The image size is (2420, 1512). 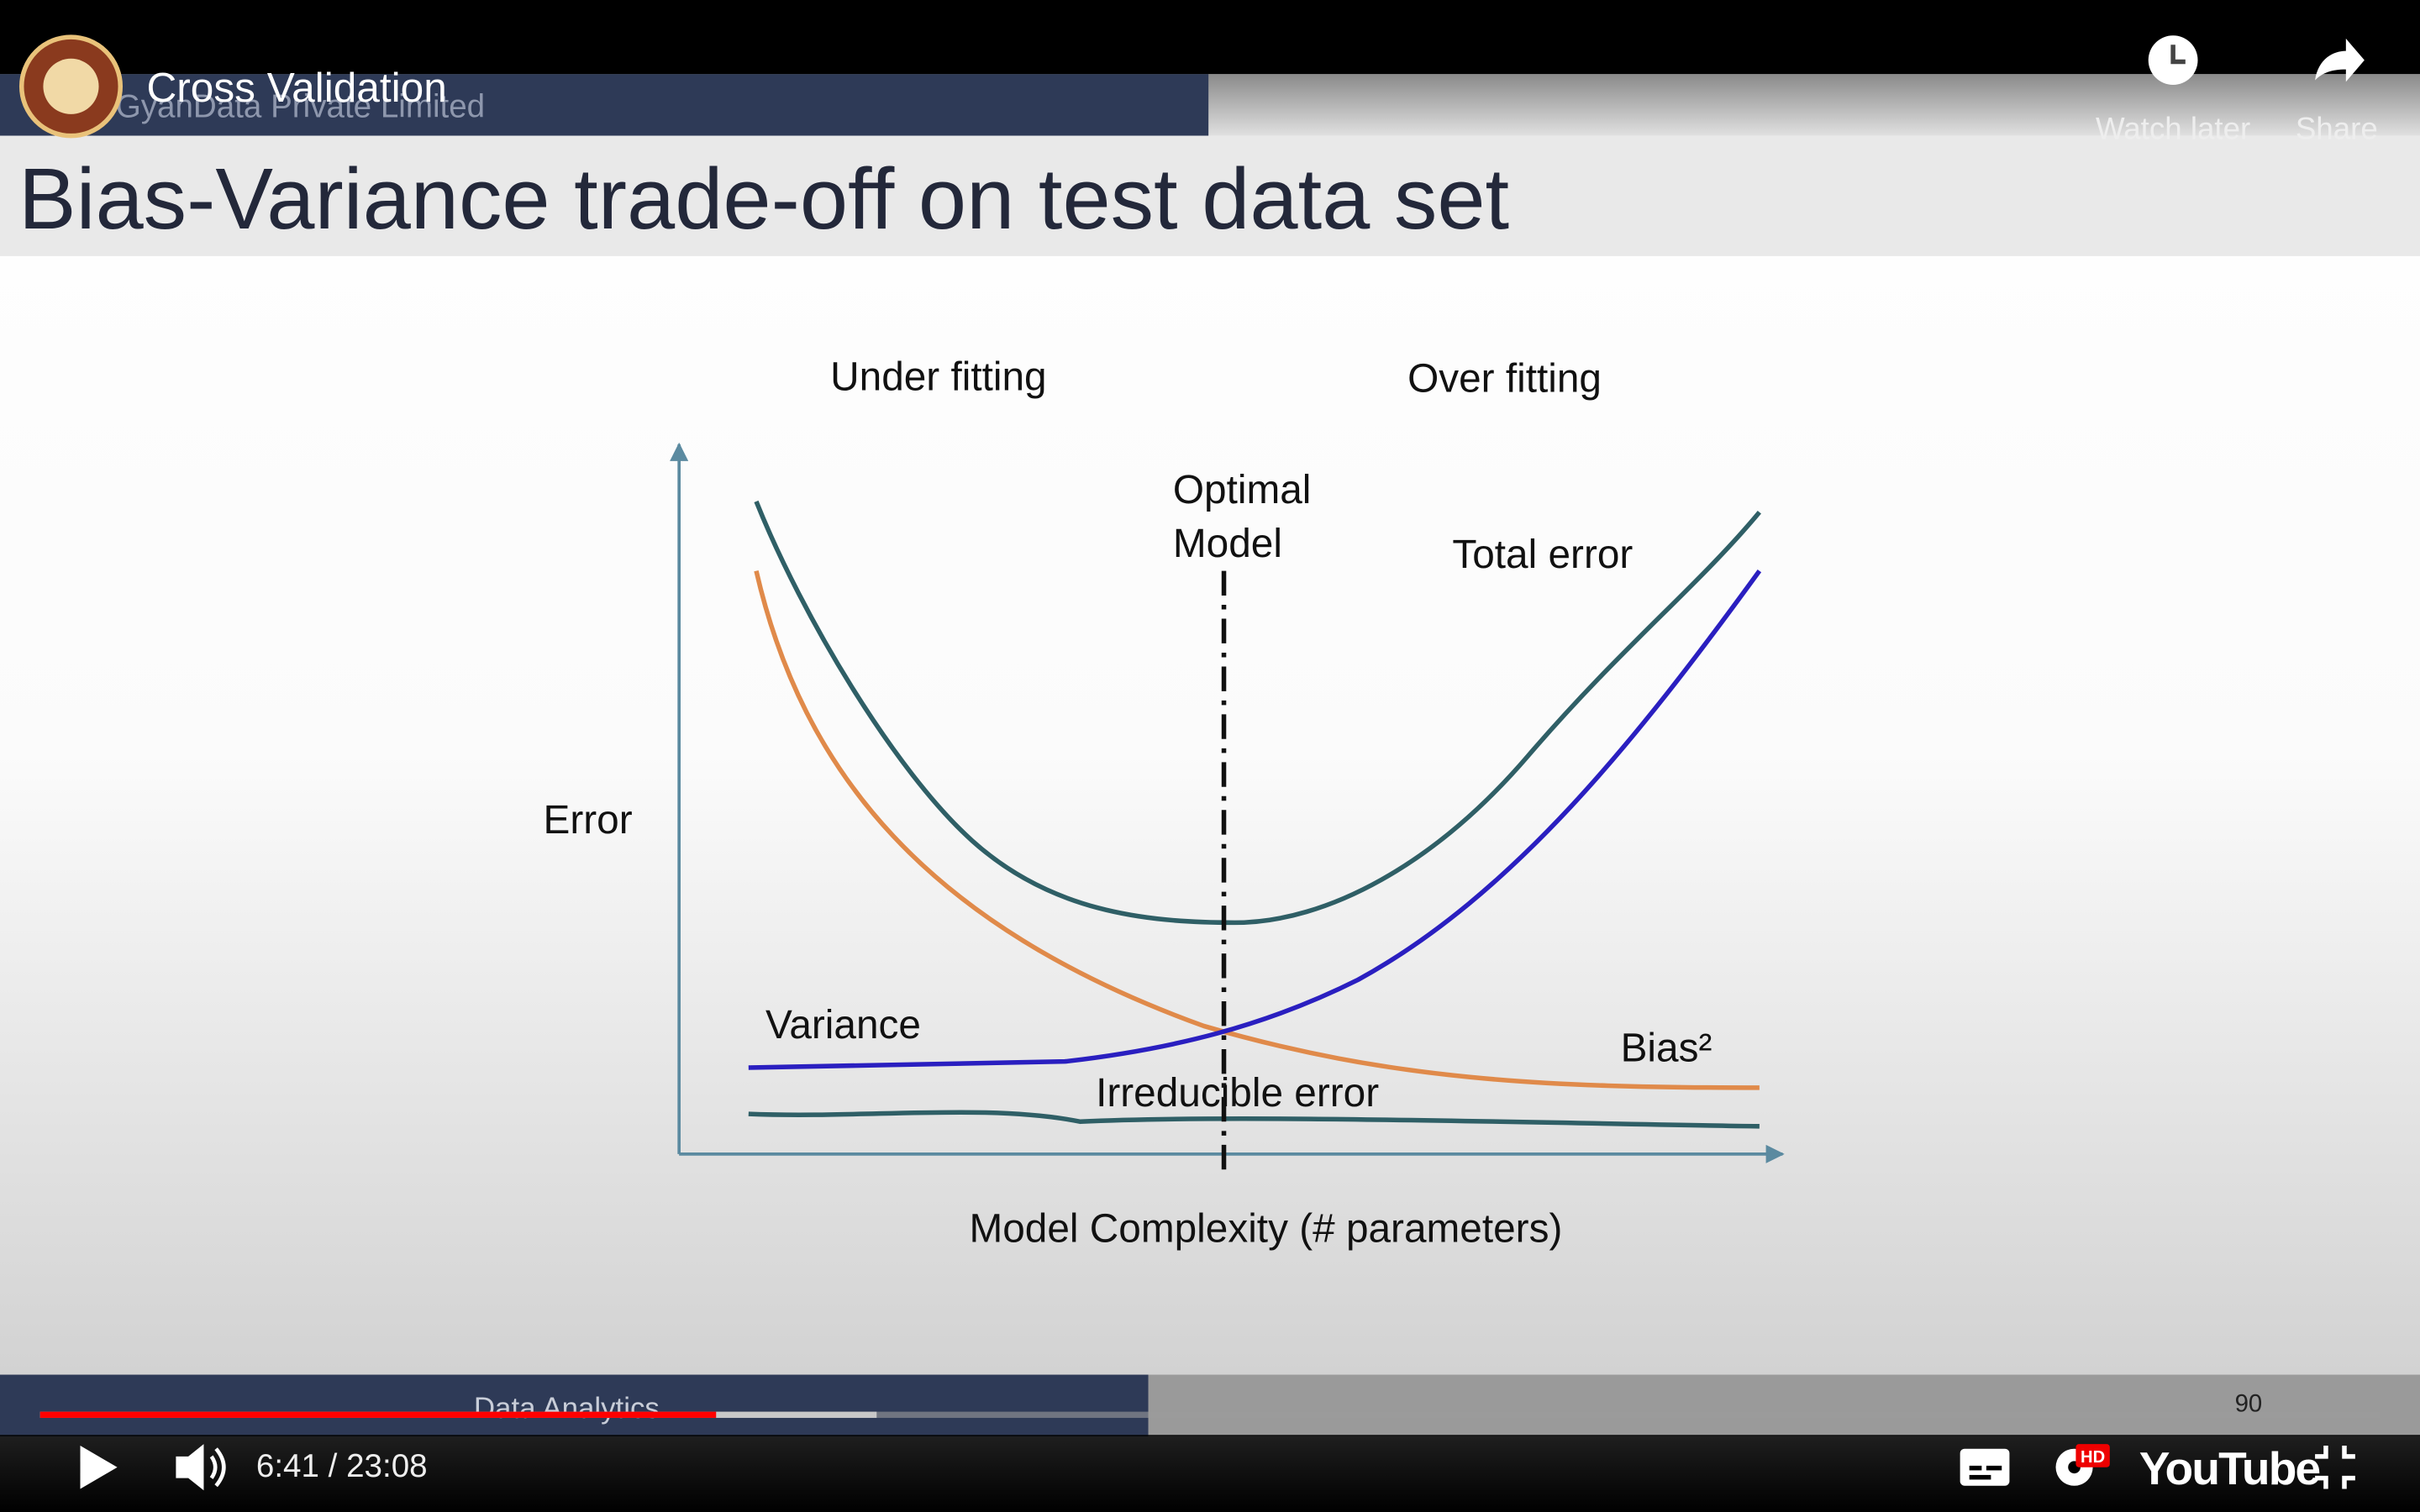 I want to click on slide-header-dark, so click(x=604, y=105).